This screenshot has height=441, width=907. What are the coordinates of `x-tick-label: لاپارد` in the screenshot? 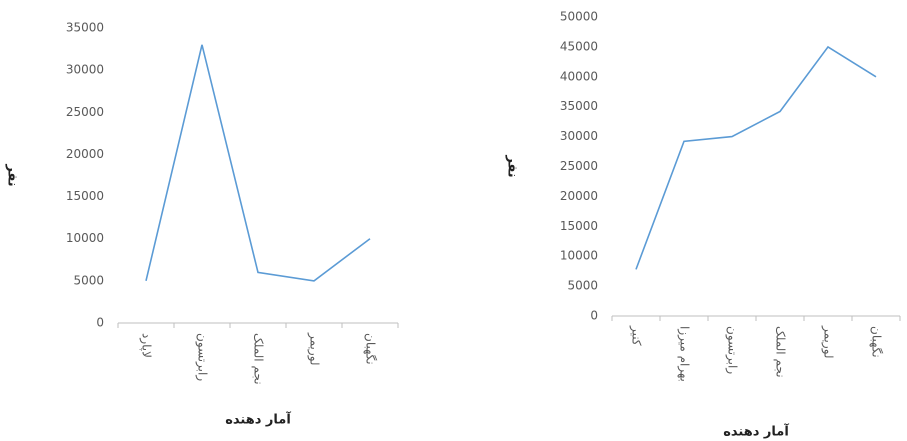 It's located at (146, 345).